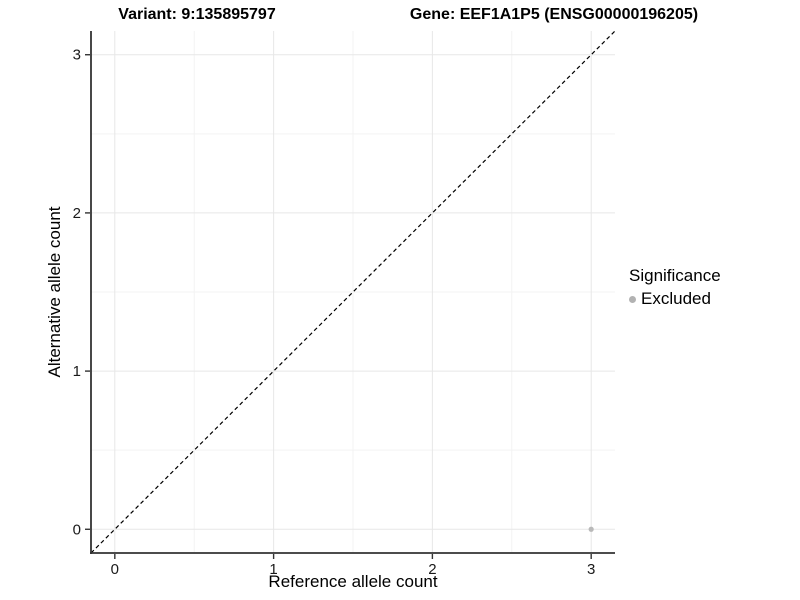  I want to click on y-tick-label-2: 2, so click(77, 213).